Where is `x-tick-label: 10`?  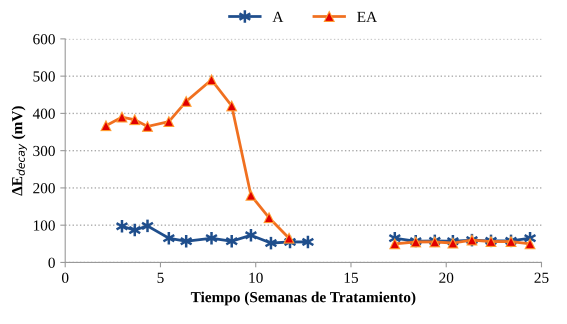 x-tick-label: 10 is located at coordinates (256, 277).